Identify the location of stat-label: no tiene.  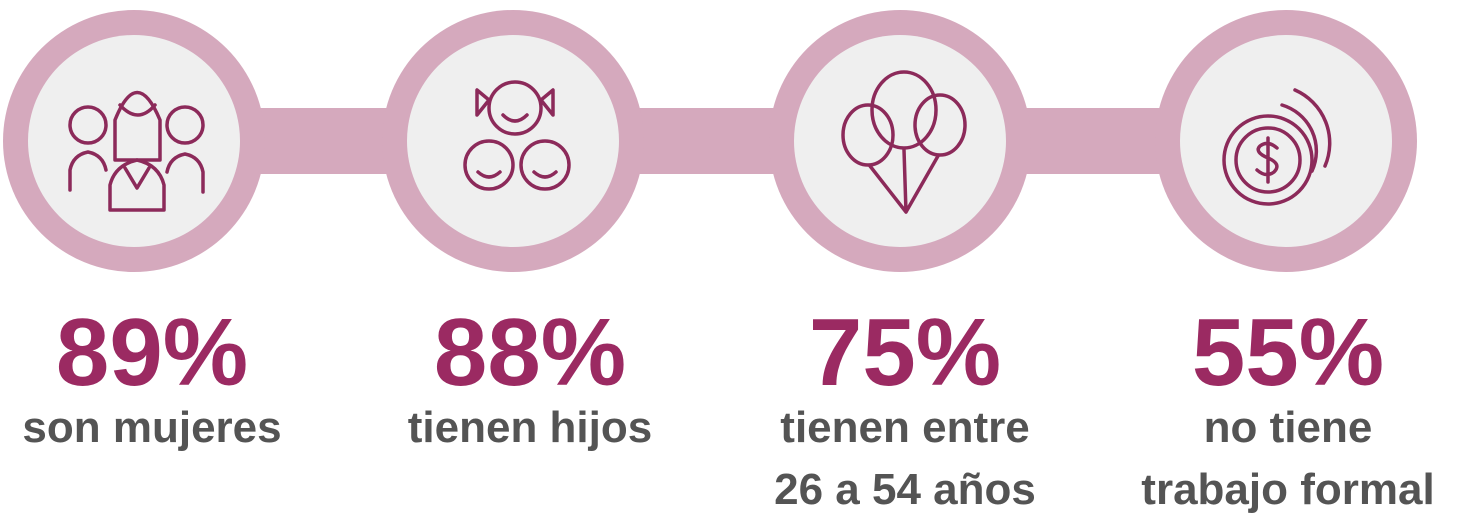
(1288, 427).